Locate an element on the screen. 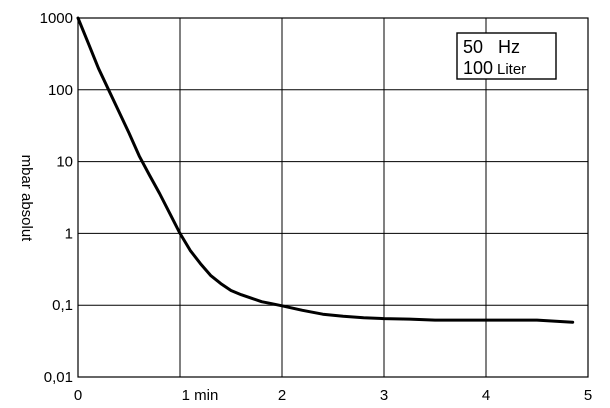 This screenshot has height=408, width=610. annotation-line2-value: 100 is located at coordinates (478, 68).